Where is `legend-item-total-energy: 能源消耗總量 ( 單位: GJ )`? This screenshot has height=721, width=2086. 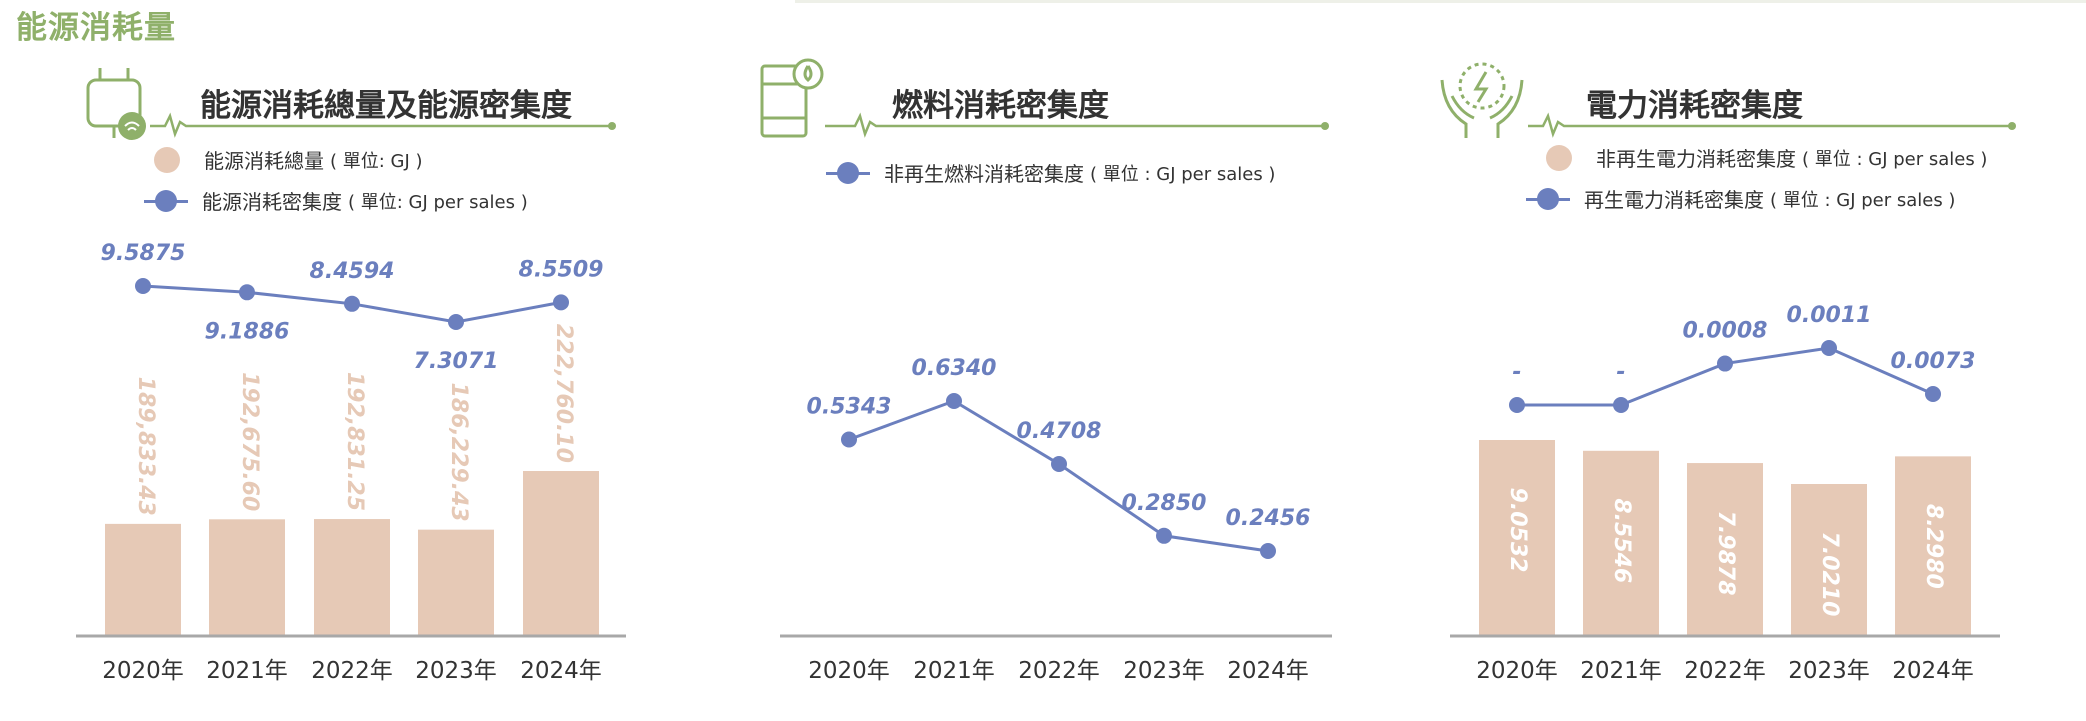
legend-item-total-energy: 能源消耗總量 ( 單位: GJ ) is located at coordinates (283, 159).